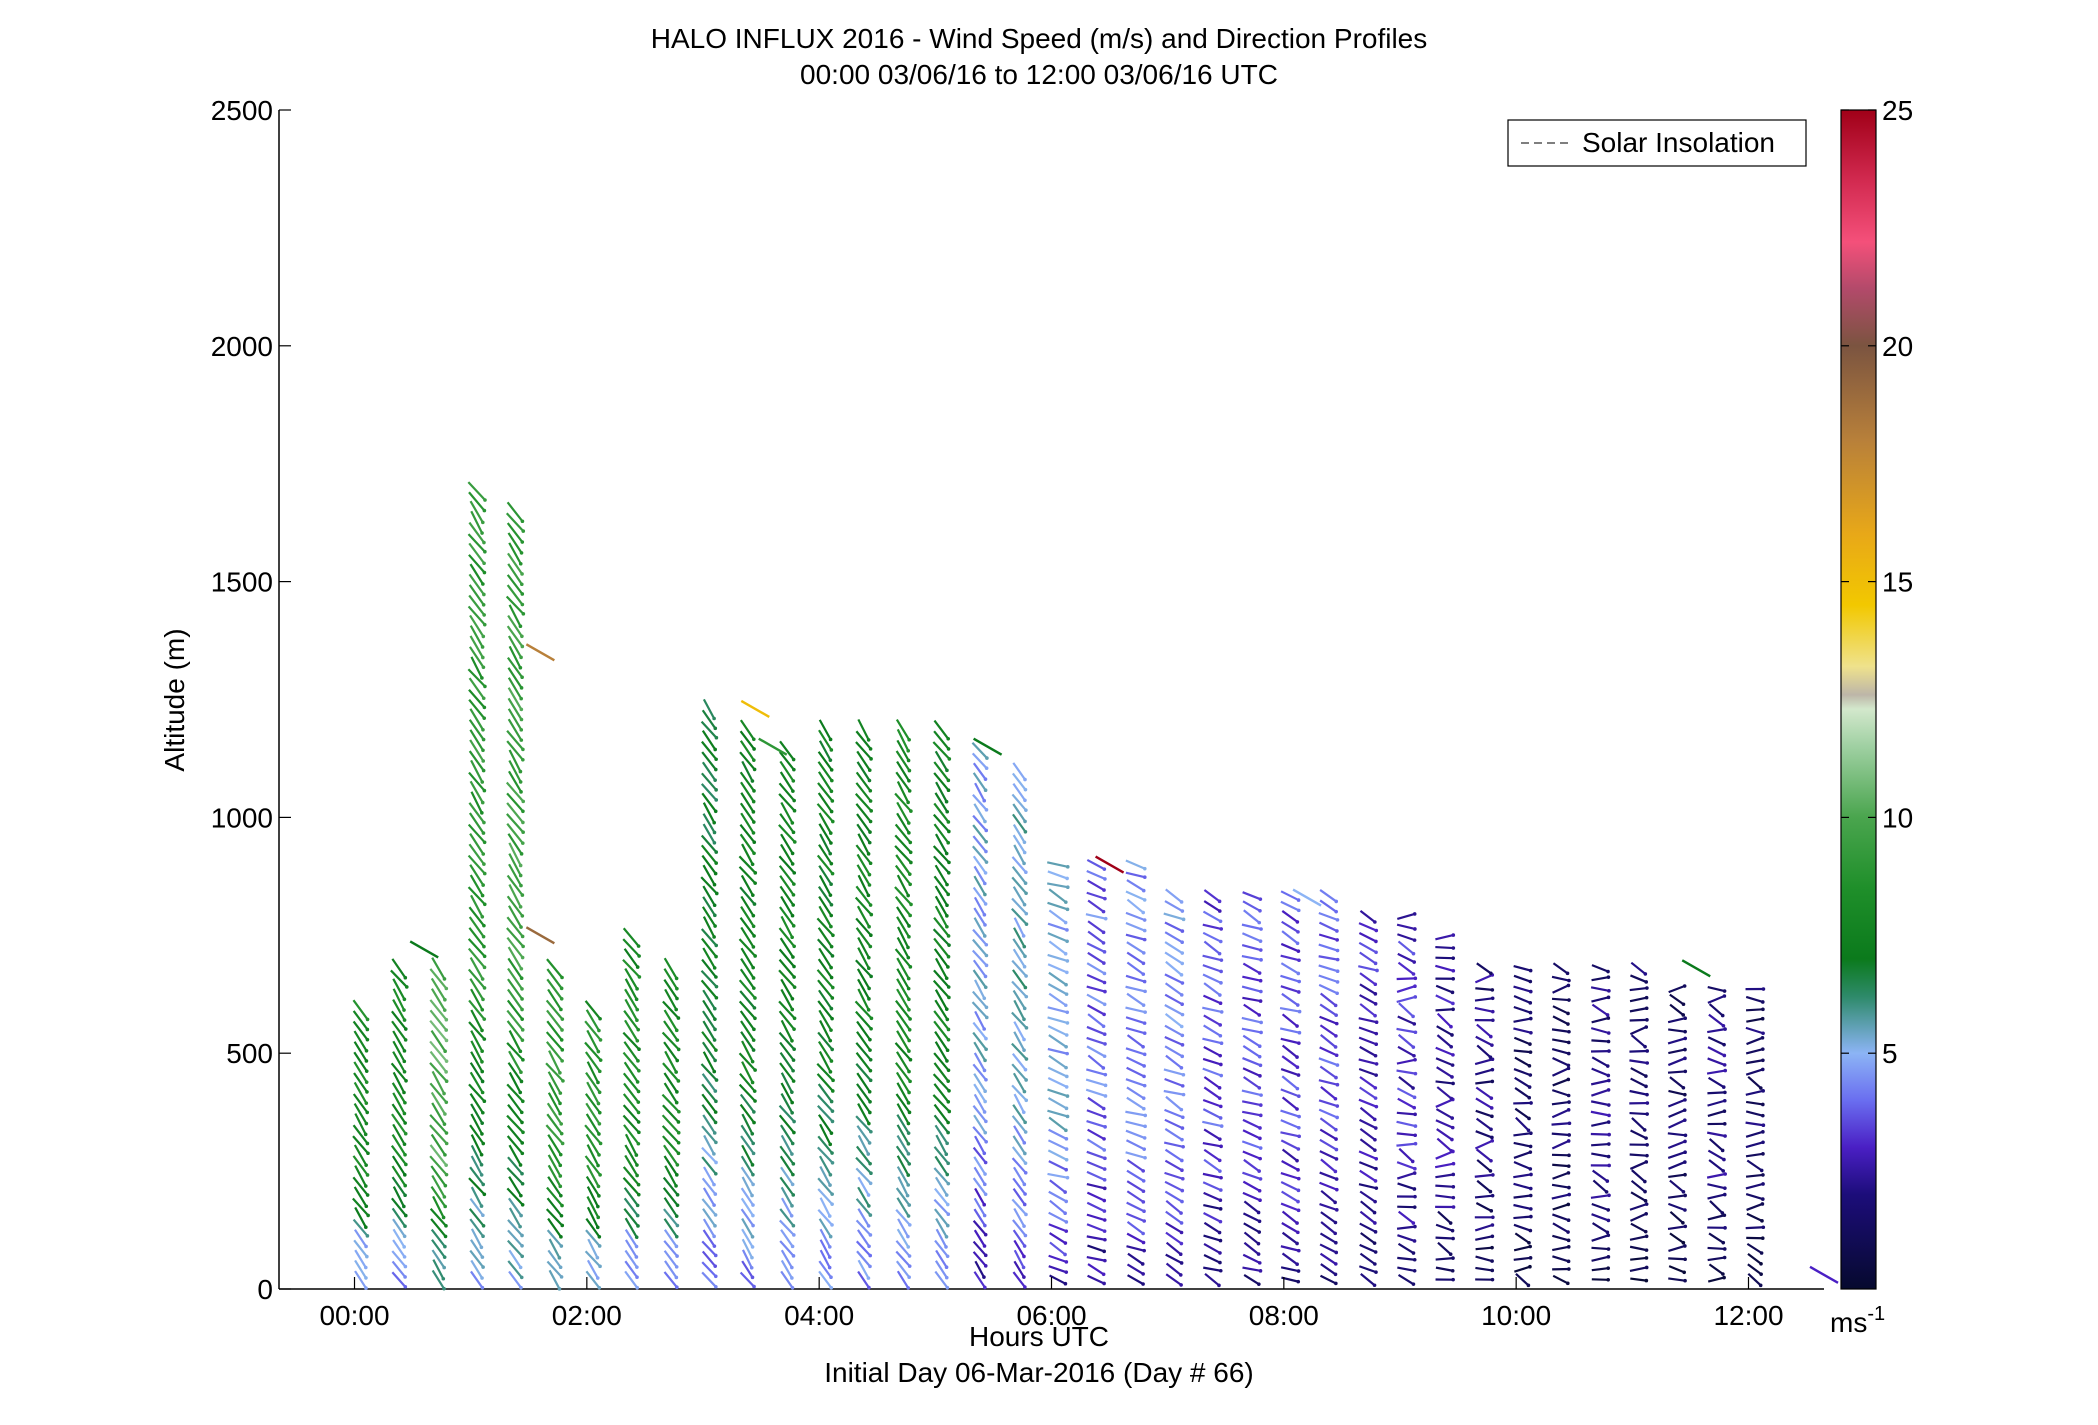 This screenshot has height=1425, width=2098. What do you see at coordinates (1890, 1053) in the screenshot?
I see `colorbar-tick-label: 5` at bounding box center [1890, 1053].